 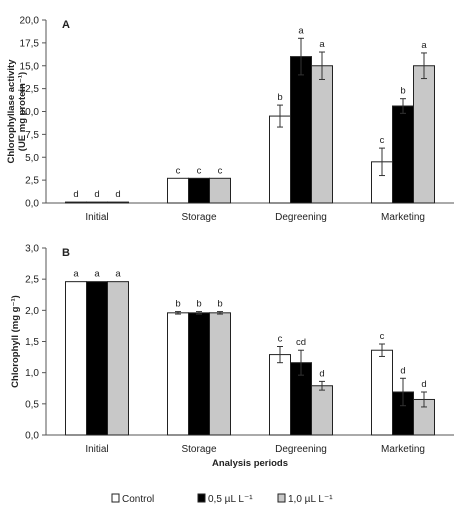 What do you see at coordinates (250, 463) in the screenshot?
I see `x-axis-title: Analysis periods` at bounding box center [250, 463].